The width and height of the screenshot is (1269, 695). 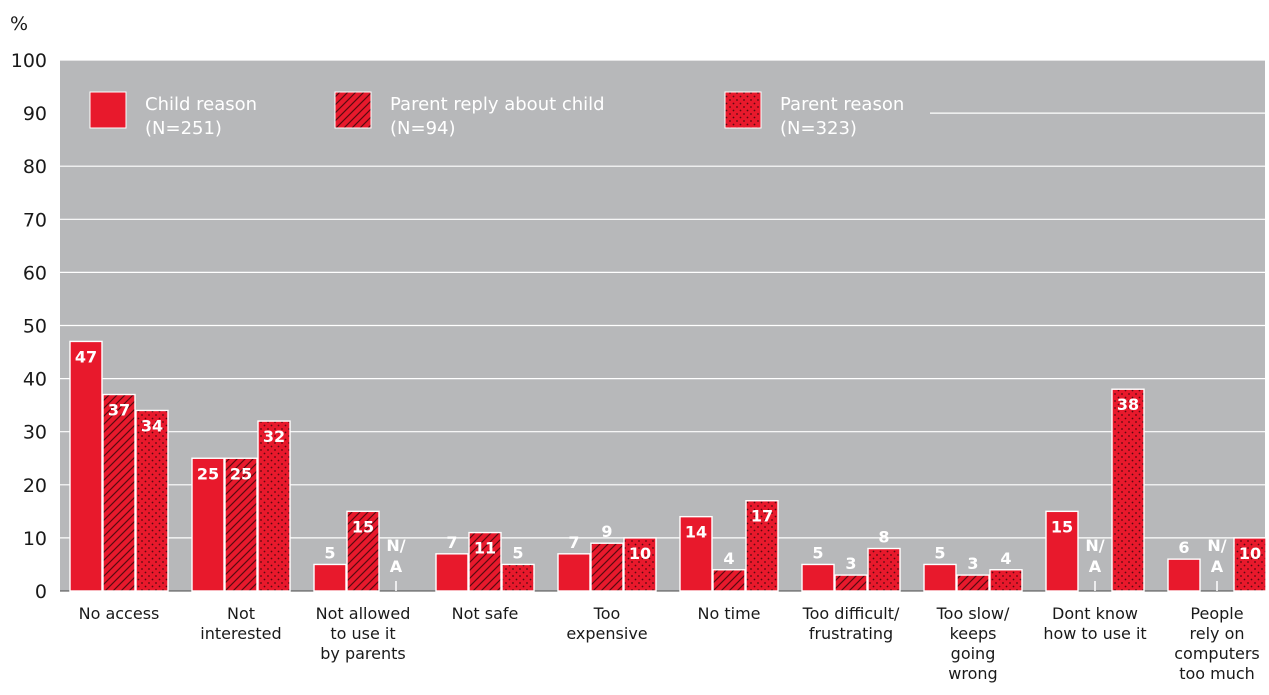 I want to click on data-label: 14, so click(x=696, y=532).